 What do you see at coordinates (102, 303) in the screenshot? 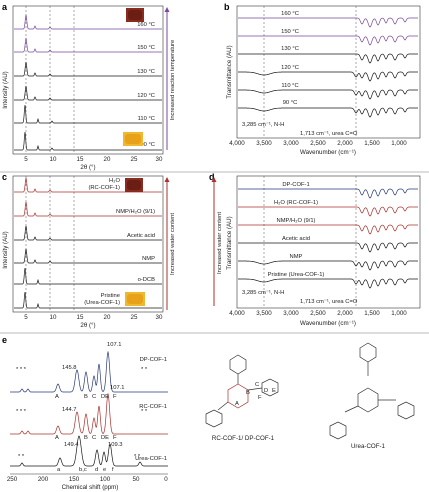
I see `panel-c-label-urea: (Urea-COF-1)` at bounding box center [102, 303].